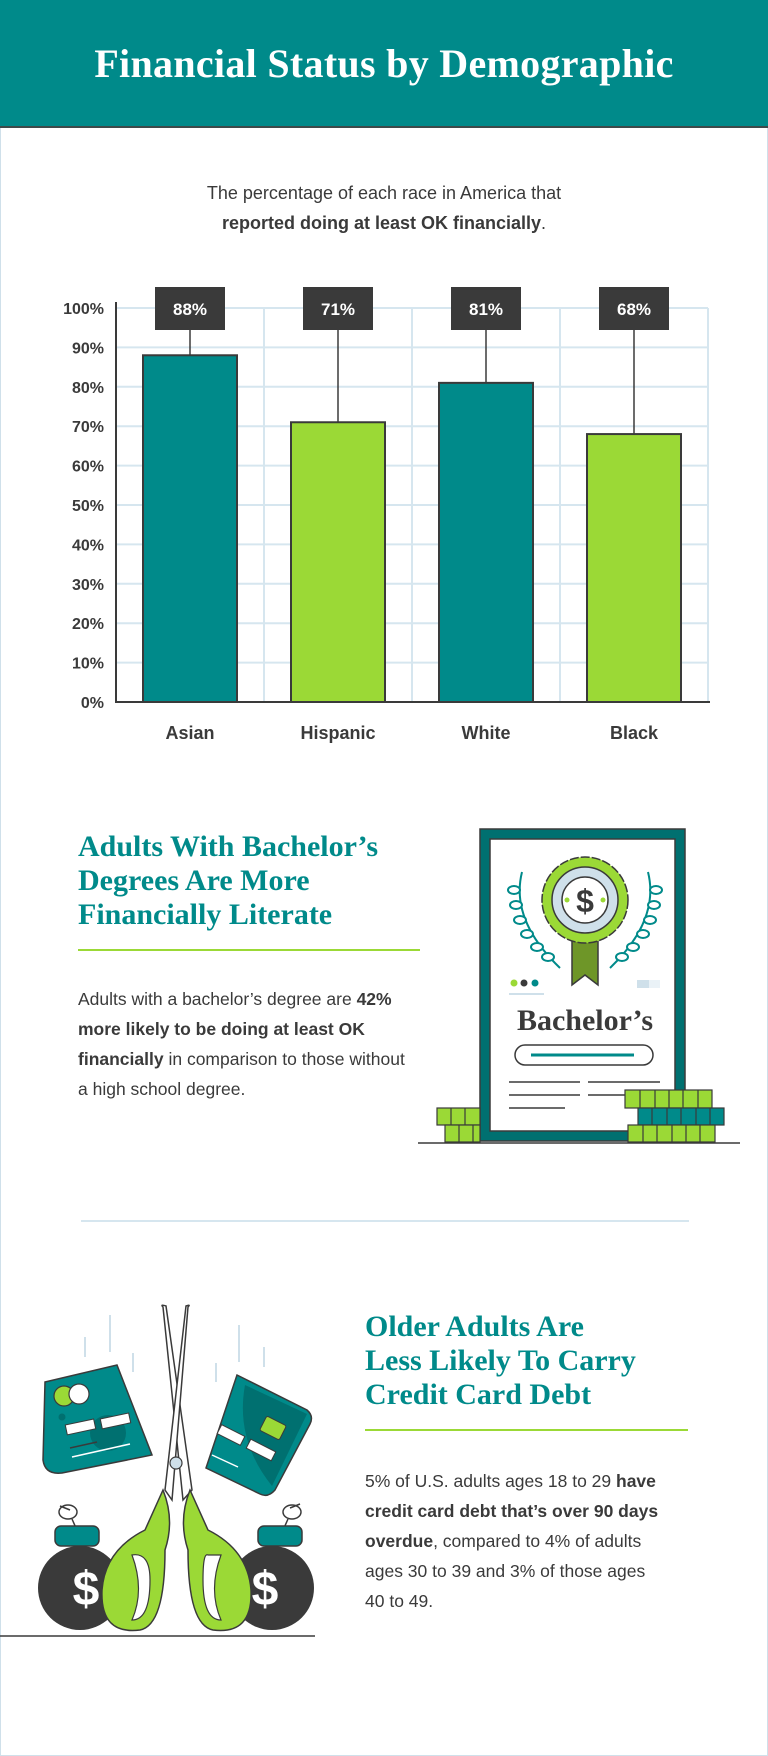  What do you see at coordinates (634, 568) in the screenshot?
I see `bar-black` at bounding box center [634, 568].